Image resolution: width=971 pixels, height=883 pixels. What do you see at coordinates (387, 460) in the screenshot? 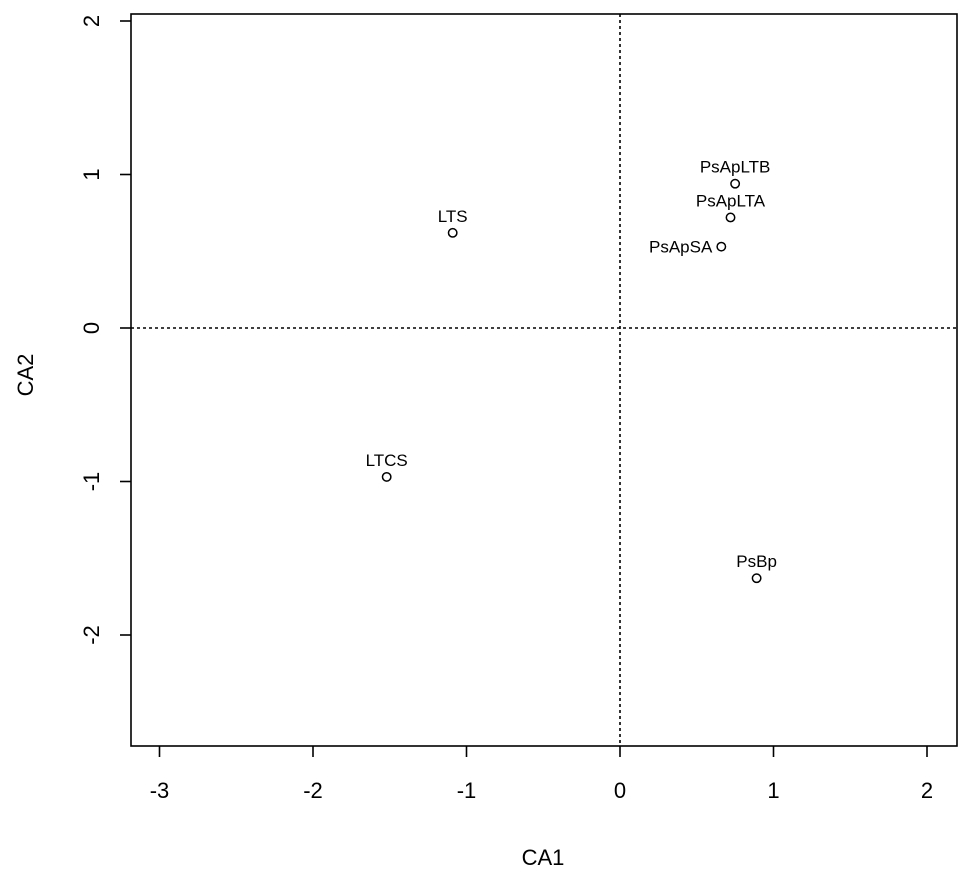
I see `point-label: LTCS` at bounding box center [387, 460].